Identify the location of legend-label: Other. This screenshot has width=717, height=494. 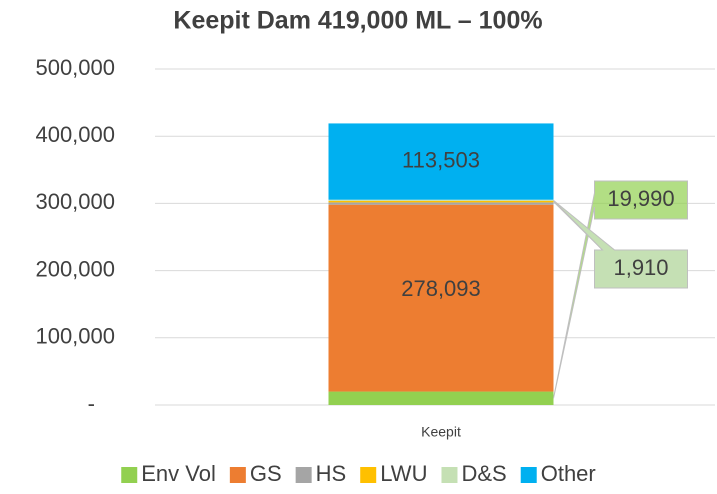
(568, 473).